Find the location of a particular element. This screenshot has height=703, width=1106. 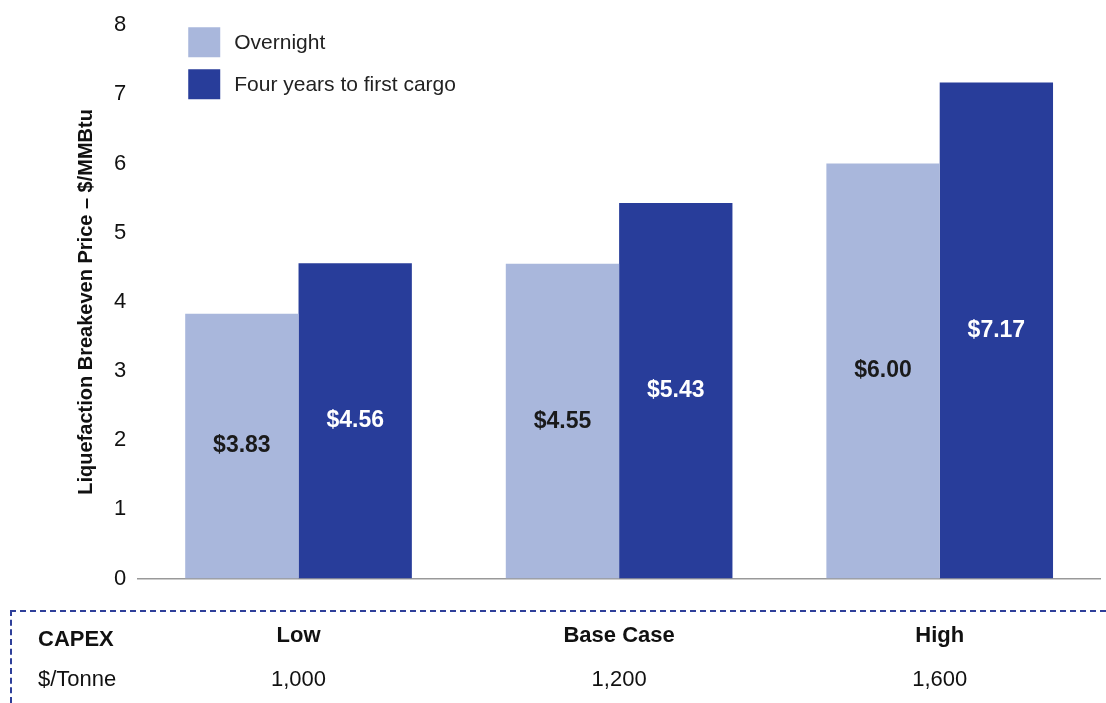

y-tick-label: 2 is located at coordinates (120, 439).